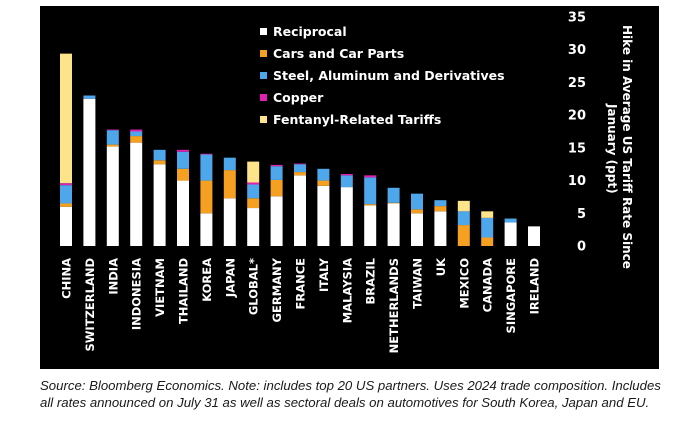  What do you see at coordinates (263, 119) in the screenshot?
I see `legend-swatch-fentanyl-related-tariffs` at bounding box center [263, 119].